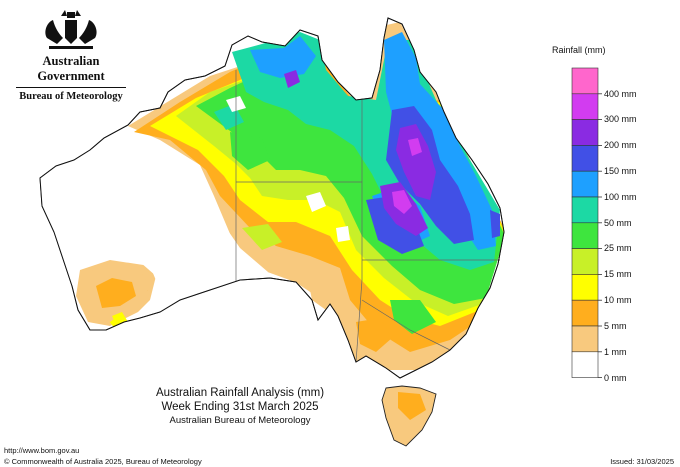 The width and height of the screenshot is (680, 467). I want to click on footer-issued: Issued: 31/03/2025, so click(642, 461).